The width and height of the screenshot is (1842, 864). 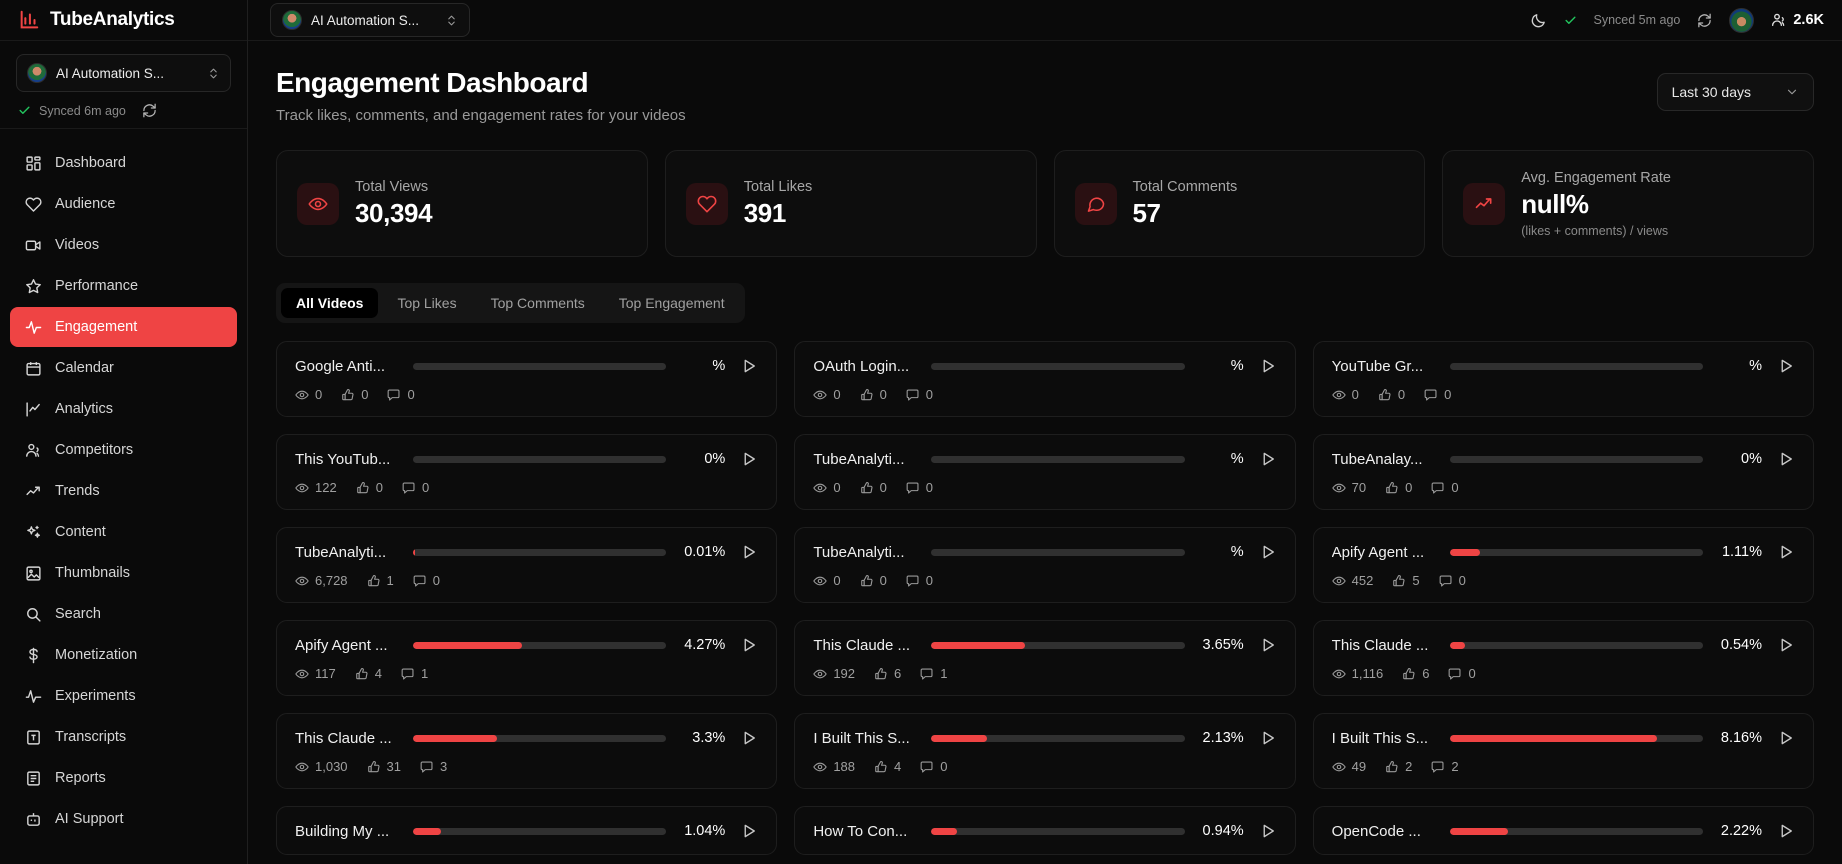 What do you see at coordinates (1637, 20) in the screenshot?
I see `topbar-sync-text: Synced 5m ago` at bounding box center [1637, 20].